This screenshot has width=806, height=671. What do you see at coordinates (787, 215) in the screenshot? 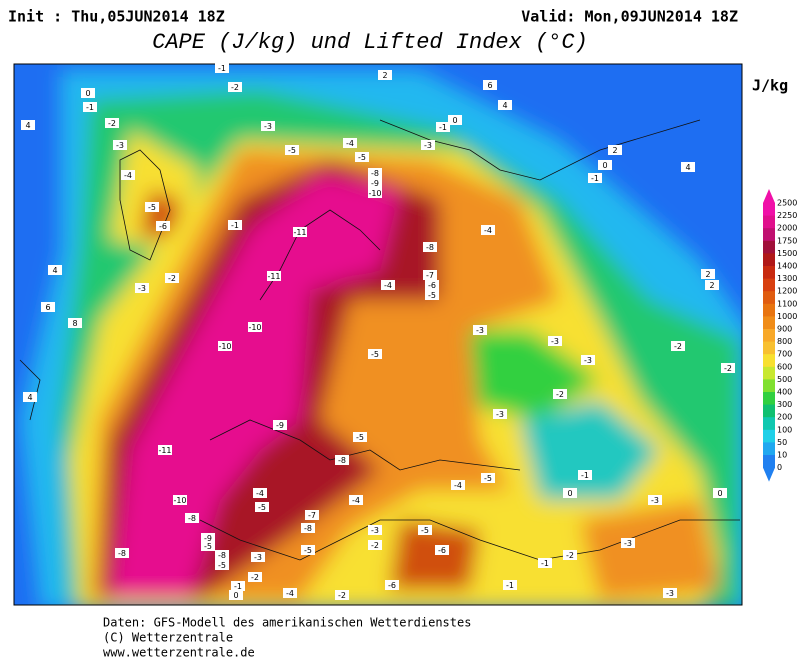
I see `colorbar-label: 2250` at bounding box center [787, 215].